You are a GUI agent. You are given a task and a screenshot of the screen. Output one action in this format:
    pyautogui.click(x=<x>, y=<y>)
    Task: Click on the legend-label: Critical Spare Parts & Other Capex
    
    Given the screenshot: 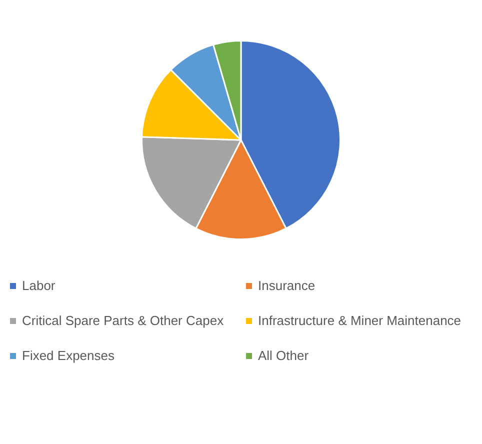 What is the action you would take?
    pyautogui.click(x=123, y=320)
    